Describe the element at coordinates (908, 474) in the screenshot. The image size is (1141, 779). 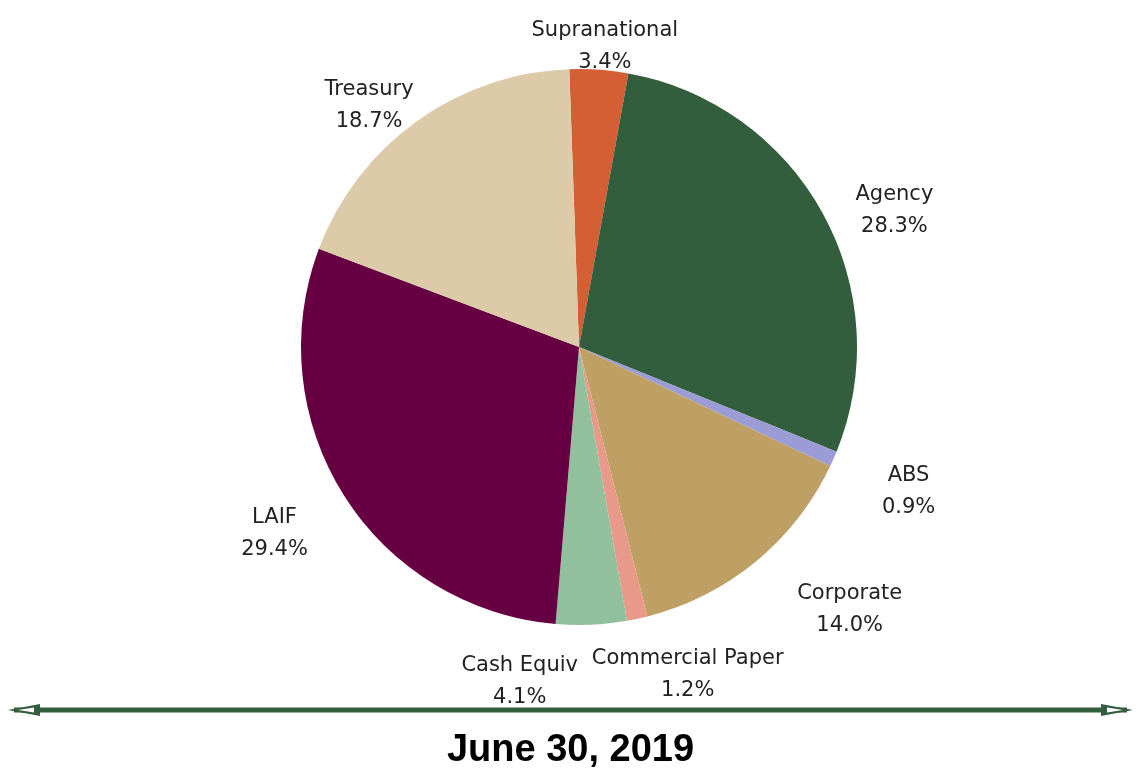
I see `slice-label: ABS` at that location.